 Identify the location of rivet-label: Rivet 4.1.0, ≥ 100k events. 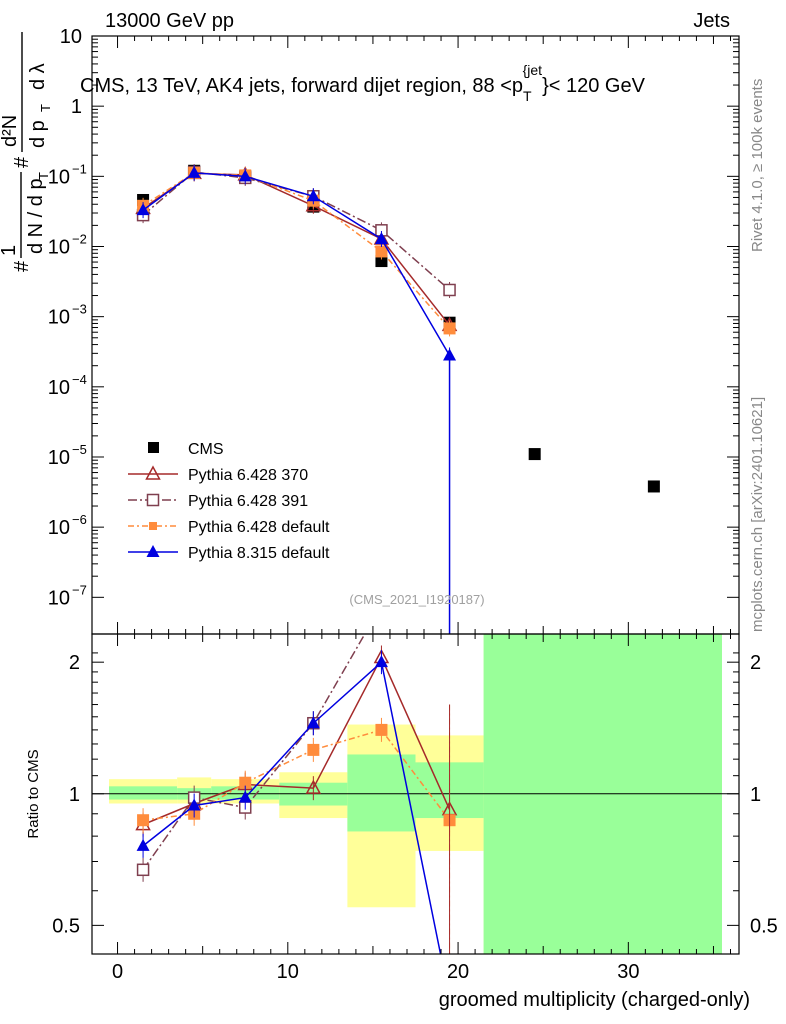
(757, 165).